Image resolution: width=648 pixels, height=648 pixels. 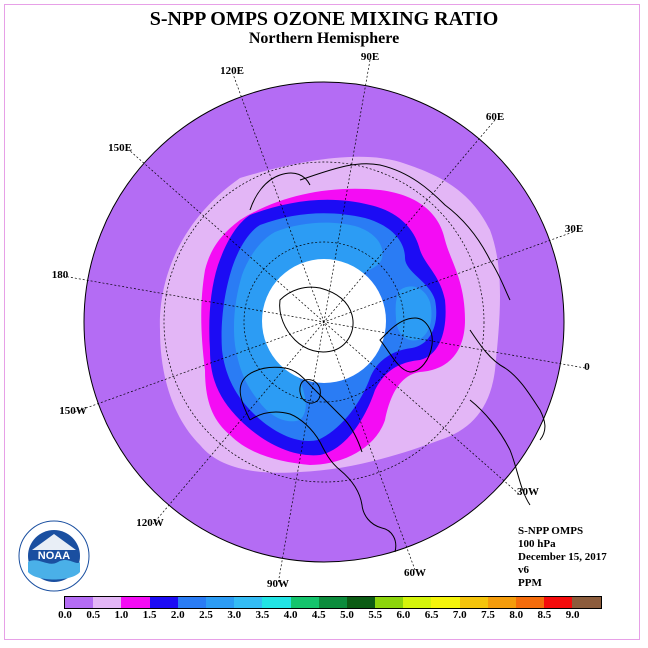 I want to click on colorbar, so click(x=333, y=602).